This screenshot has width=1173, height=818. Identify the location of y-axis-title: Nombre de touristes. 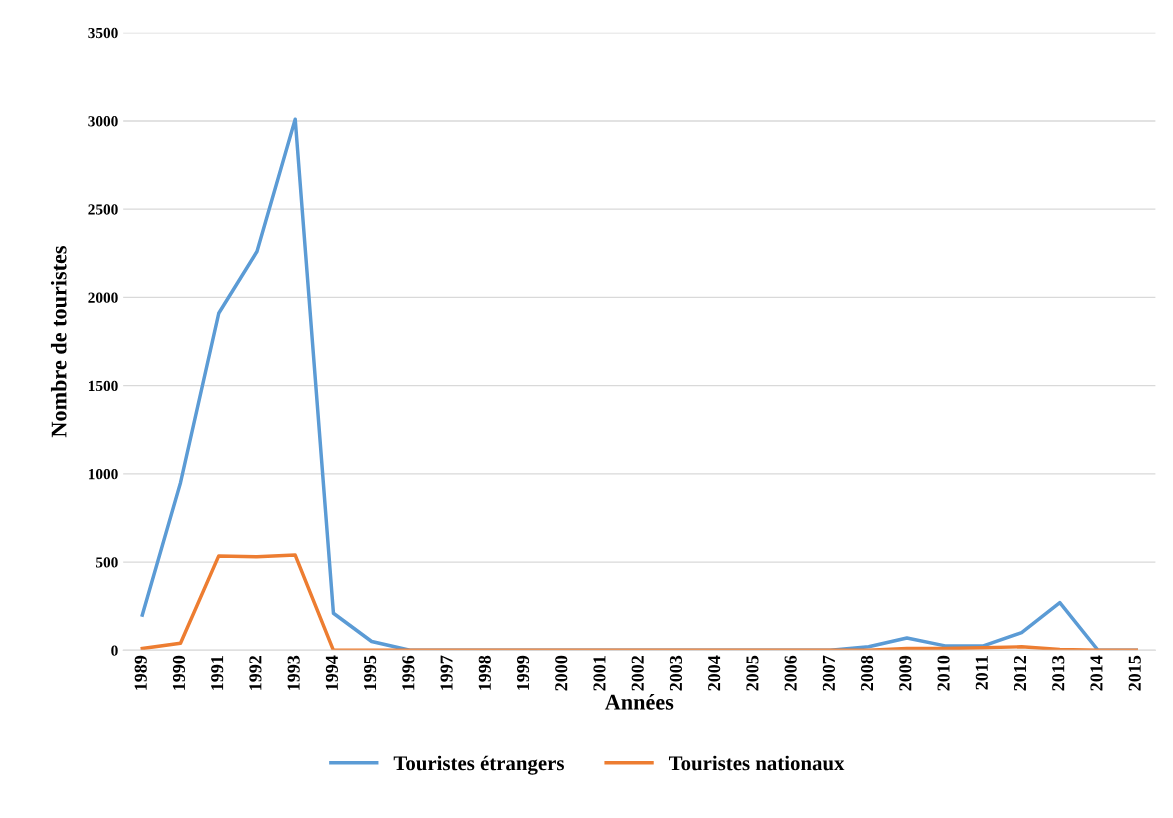
(58, 341).